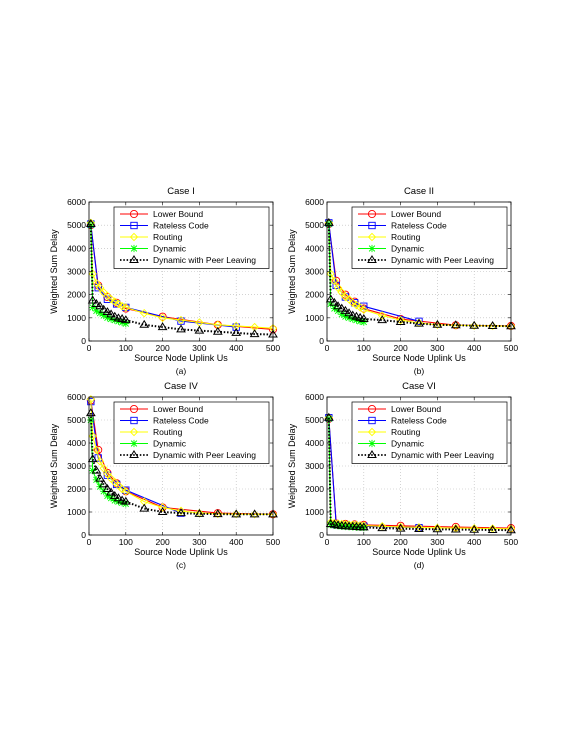 The image size is (581, 752). I want to click on series-line, so click(181, 464).